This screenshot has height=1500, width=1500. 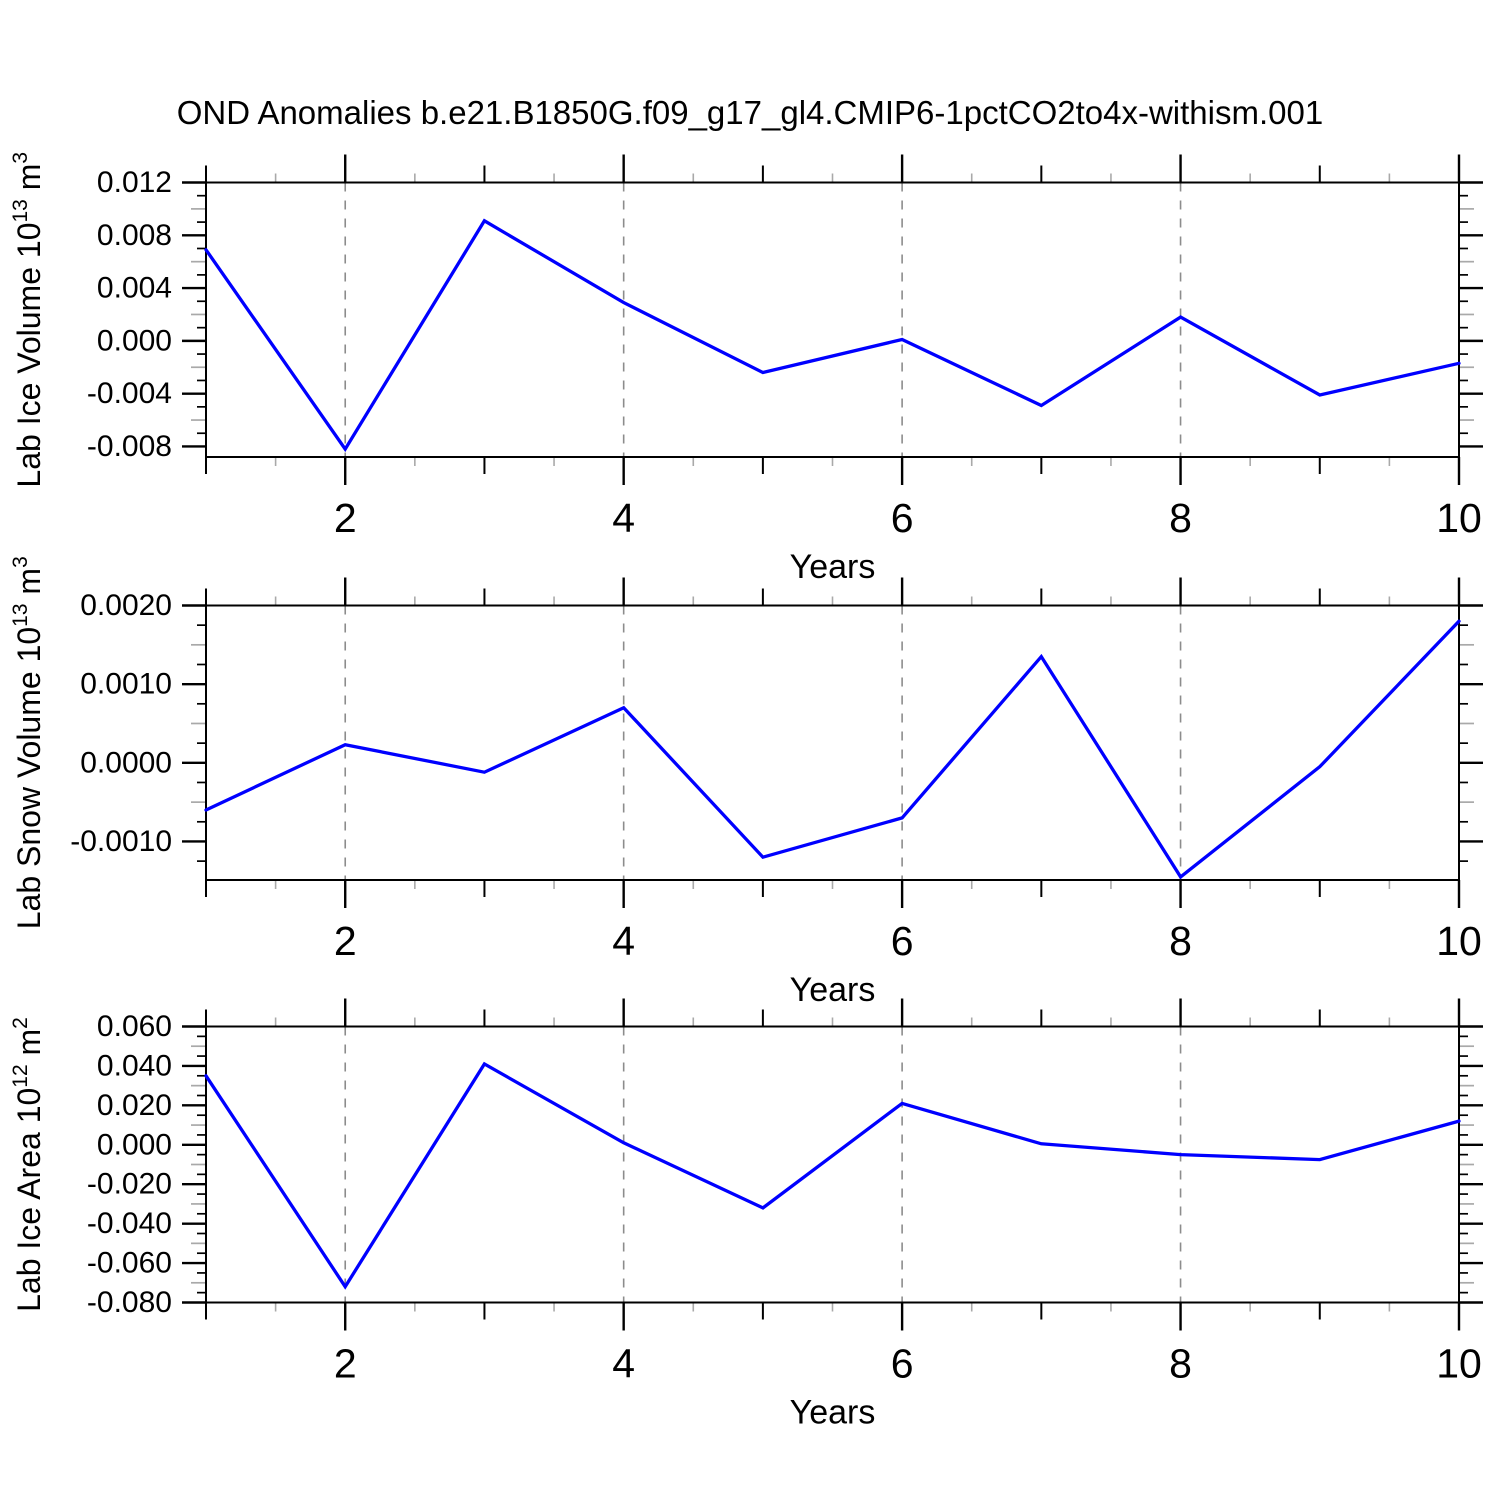 I want to click on x-tick-label-panel1: 6, so click(x=902, y=518).